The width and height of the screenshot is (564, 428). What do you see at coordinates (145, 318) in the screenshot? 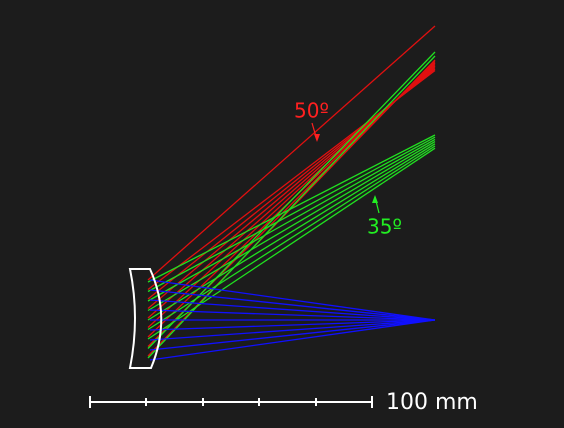
I see `lens` at bounding box center [145, 318].